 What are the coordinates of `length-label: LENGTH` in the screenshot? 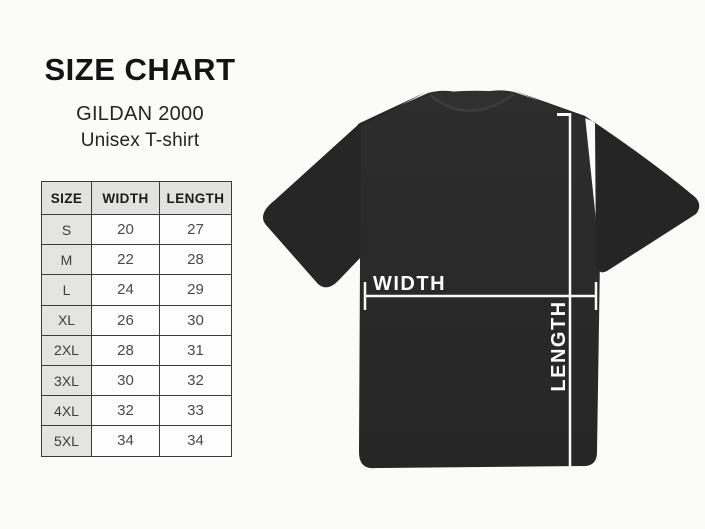 It's located at (559, 345).